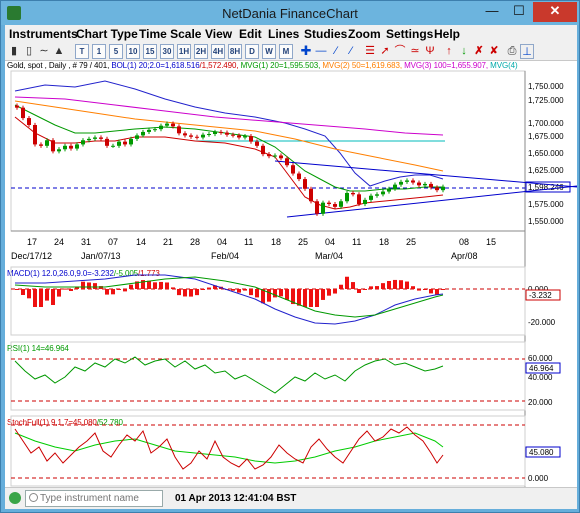 The image size is (580, 513). I want to click on timescale-1min-button: 1, so click(99, 51).